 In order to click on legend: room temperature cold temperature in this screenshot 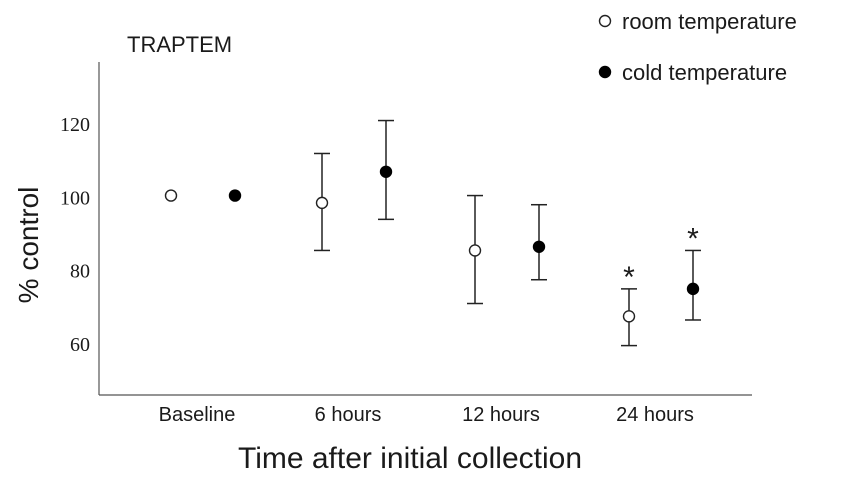, I will do `click(697, 47)`.